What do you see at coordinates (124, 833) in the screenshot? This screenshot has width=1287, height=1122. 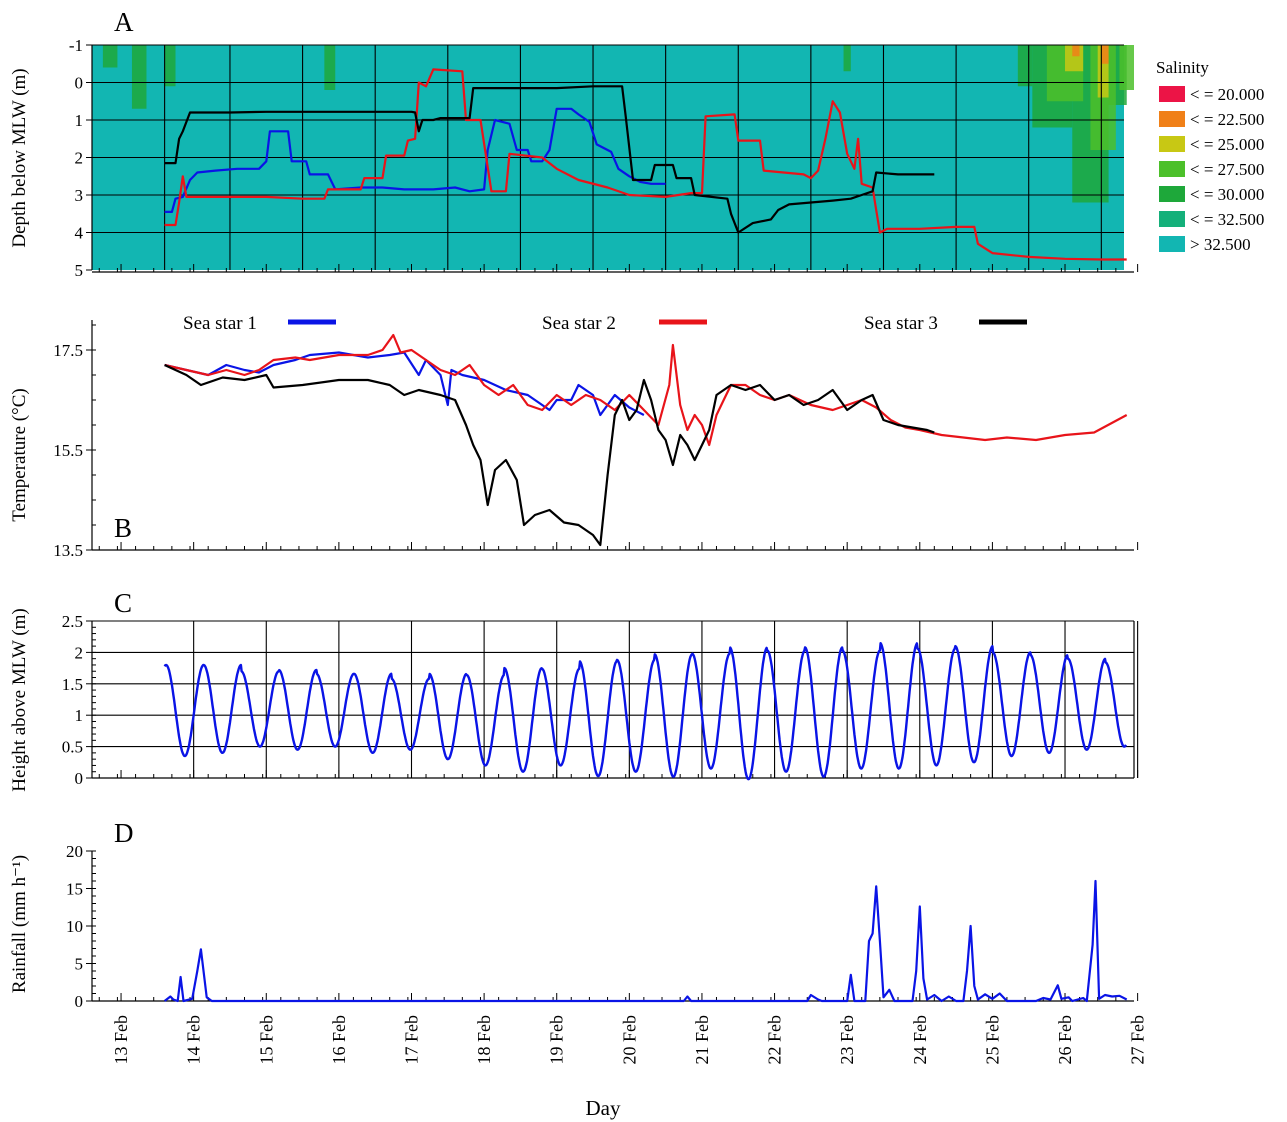 I see `panel-label-d: D` at bounding box center [124, 833].